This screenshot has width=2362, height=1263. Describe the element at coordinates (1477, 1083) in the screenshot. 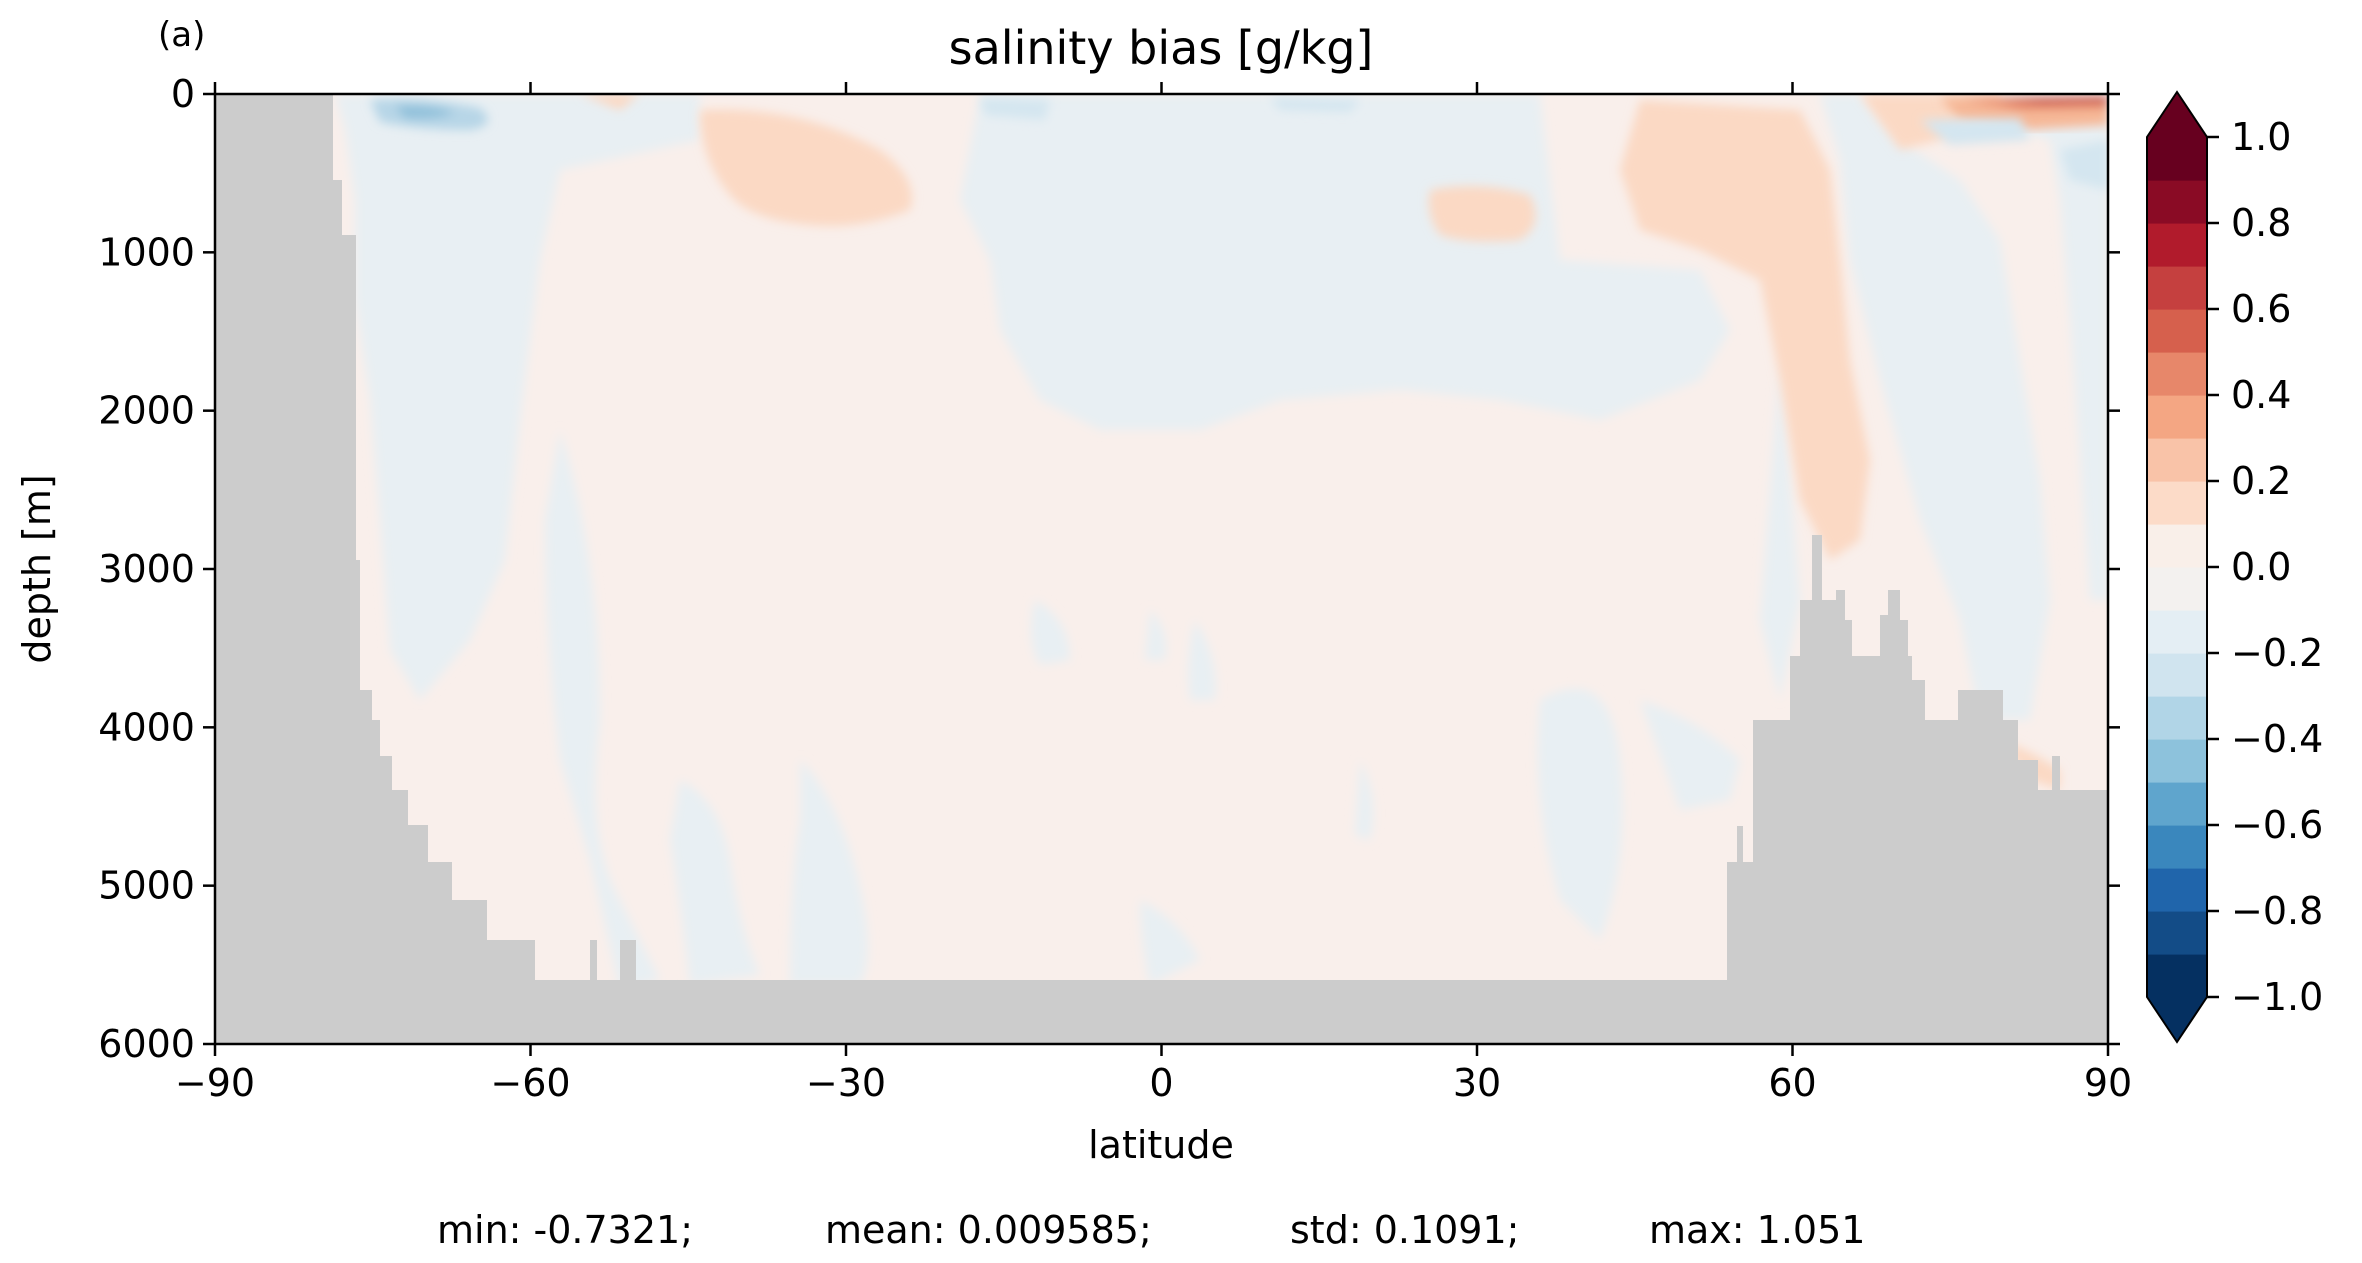

I see `x-tick-label: 30` at that location.